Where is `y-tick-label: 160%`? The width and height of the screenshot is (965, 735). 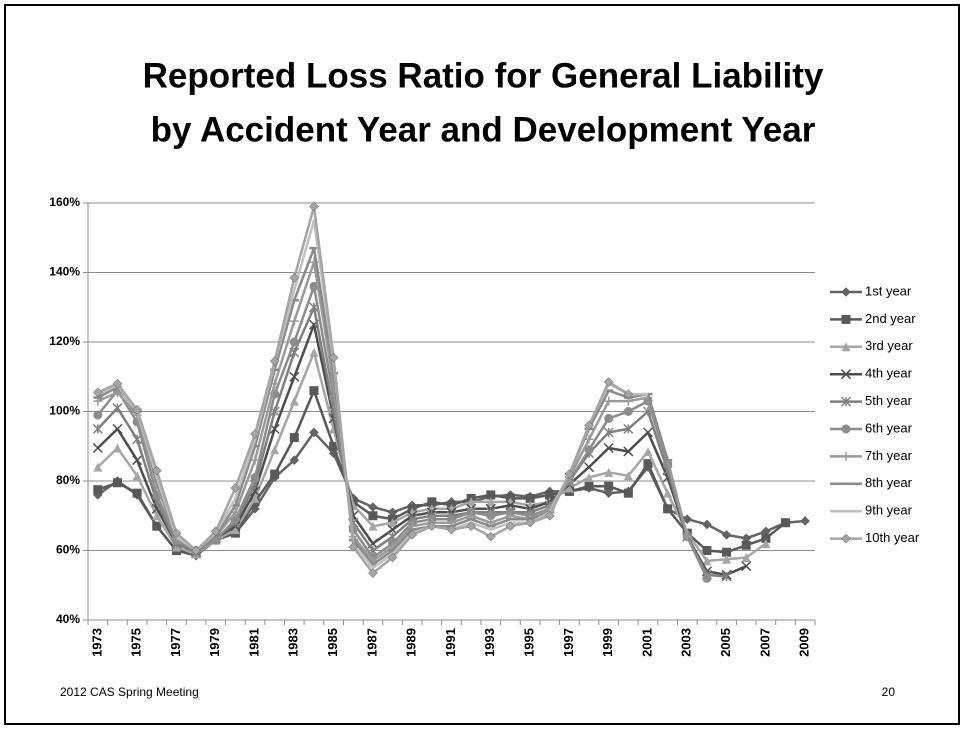
y-tick-label: 160% is located at coordinates (64, 202).